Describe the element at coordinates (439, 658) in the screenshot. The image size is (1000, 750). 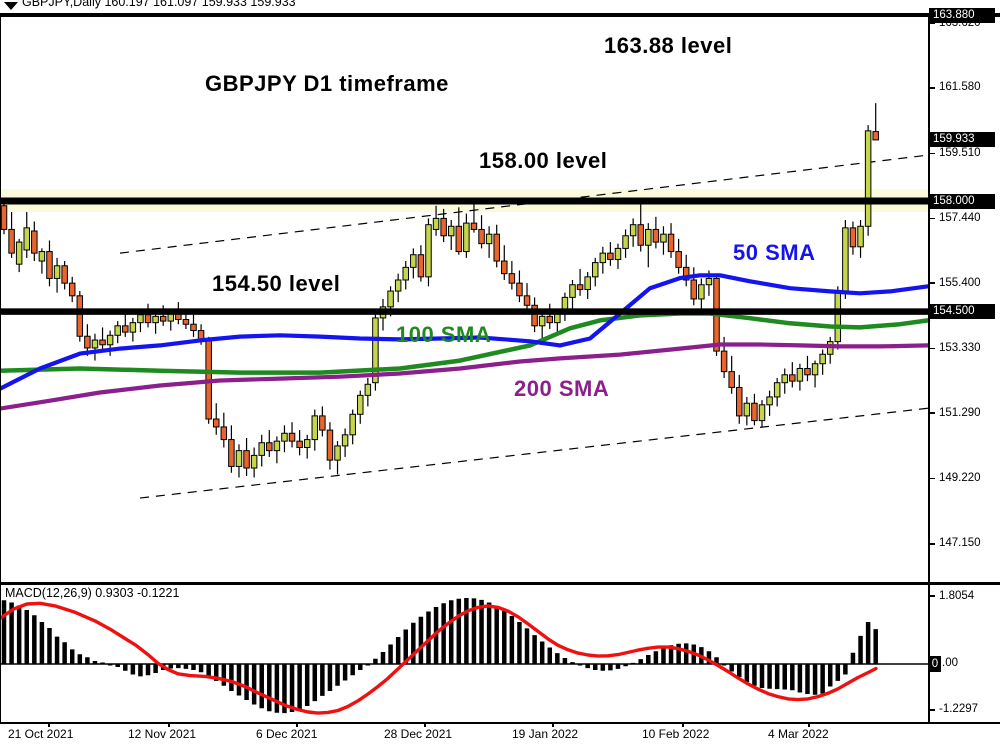
I see `macd-signal-line` at that location.